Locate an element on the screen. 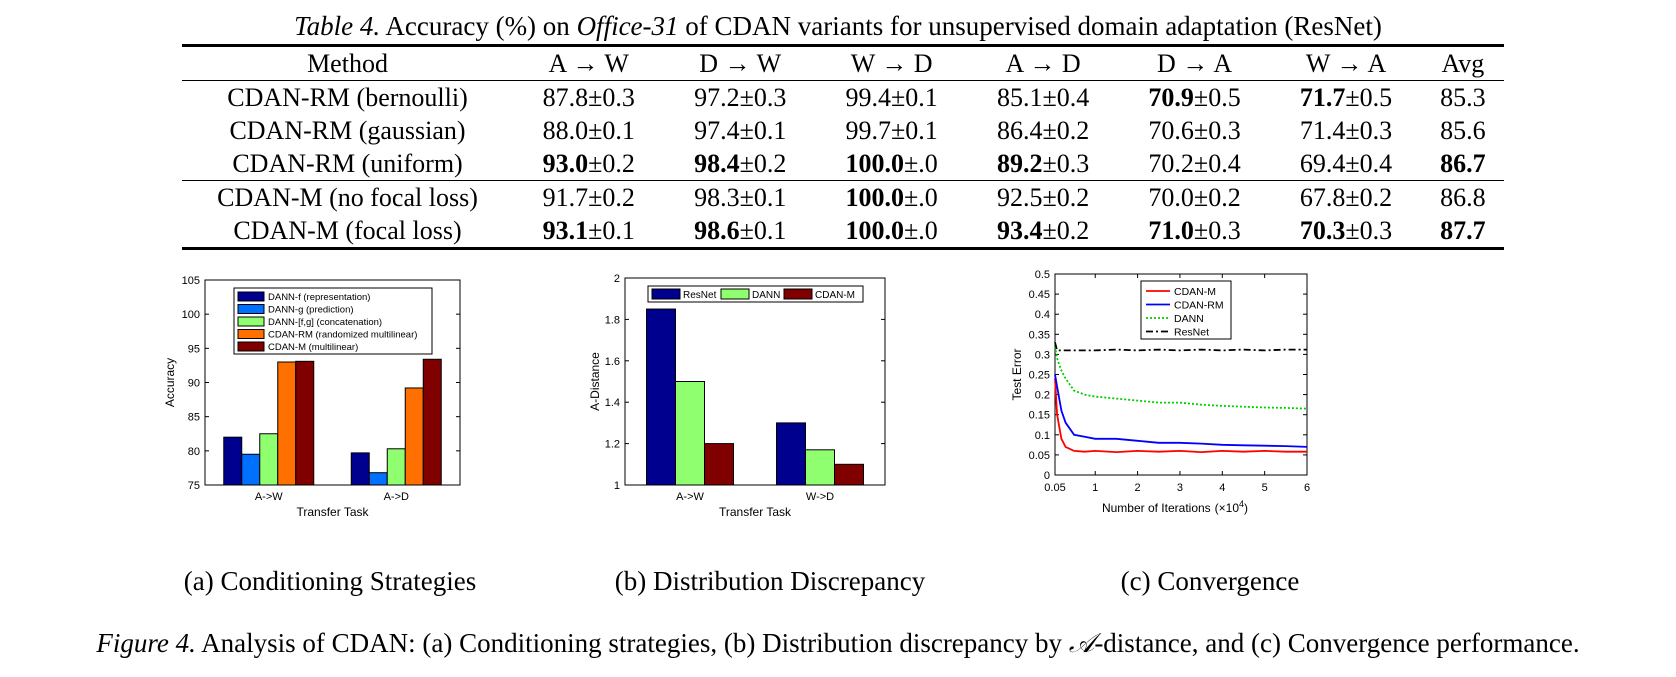 This screenshot has height=677, width=1676. value-cell: 87.7 is located at coordinates (1463, 231).